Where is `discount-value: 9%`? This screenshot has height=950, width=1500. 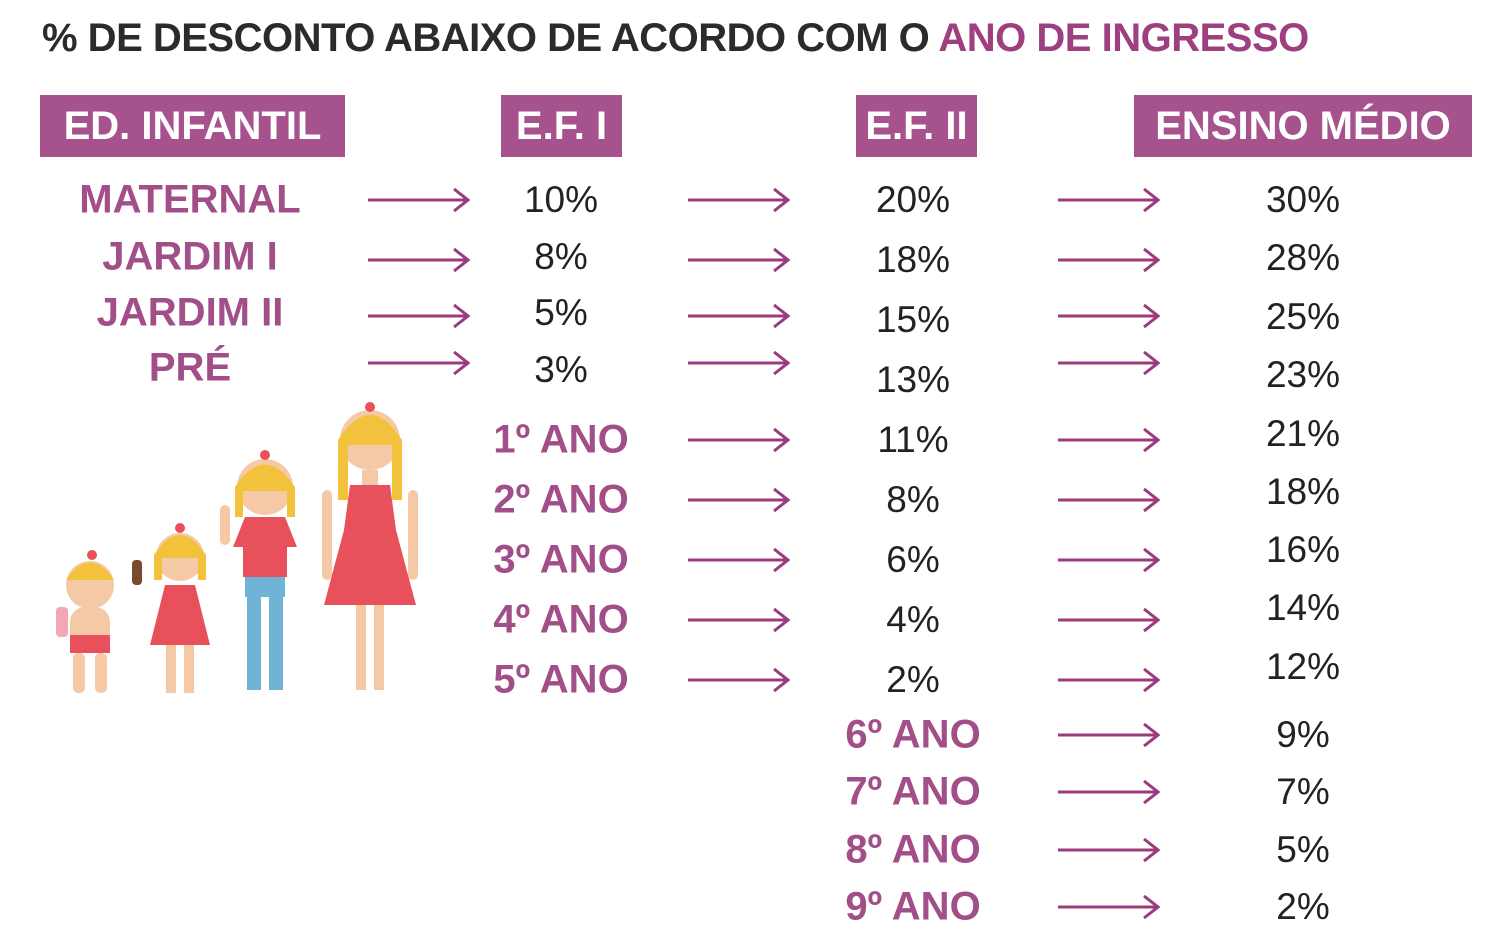 discount-value: 9% is located at coordinates (1303, 734).